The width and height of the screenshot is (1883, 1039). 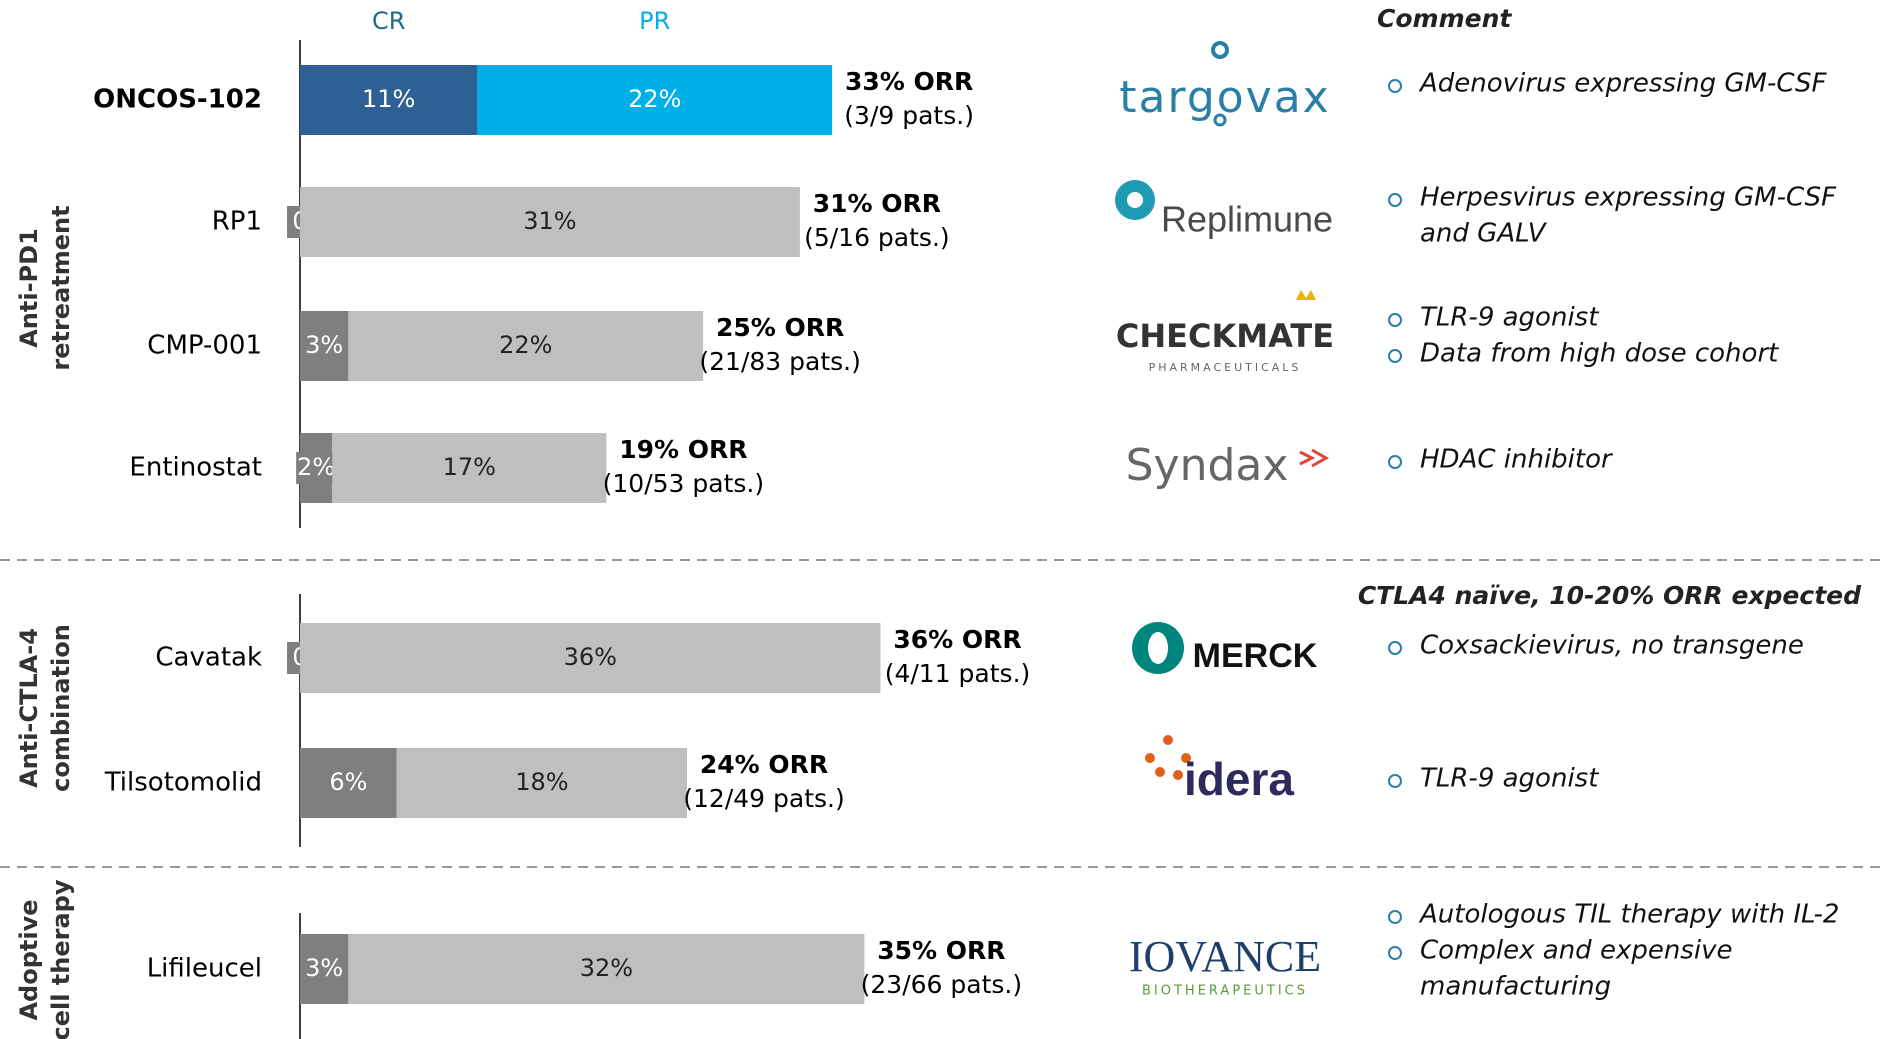 What do you see at coordinates (909, 81) in the screenshot?
I see `orr-label: 33% ORR` at bounding box center [909, 81].